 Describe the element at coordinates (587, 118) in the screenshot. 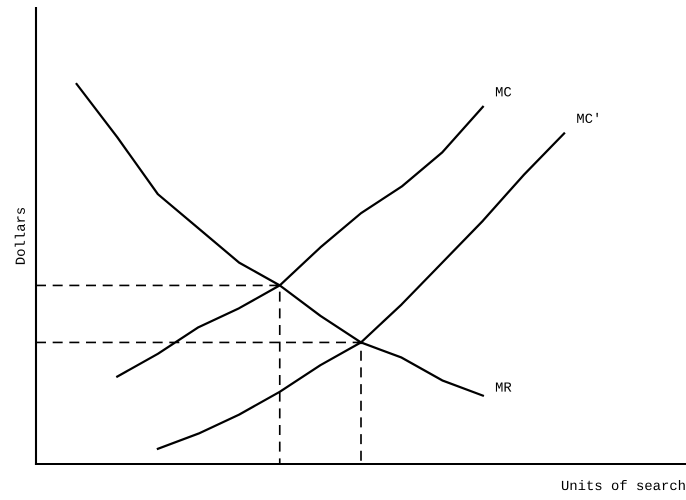

I see `series-label: MC'` at that location.